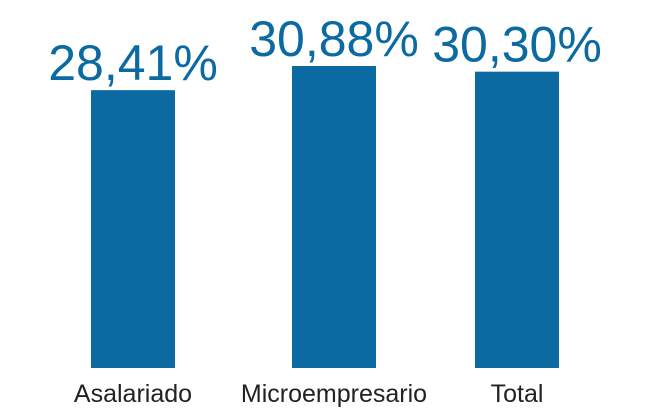  I want to click on category-label-total: Total, so click(517, 394).